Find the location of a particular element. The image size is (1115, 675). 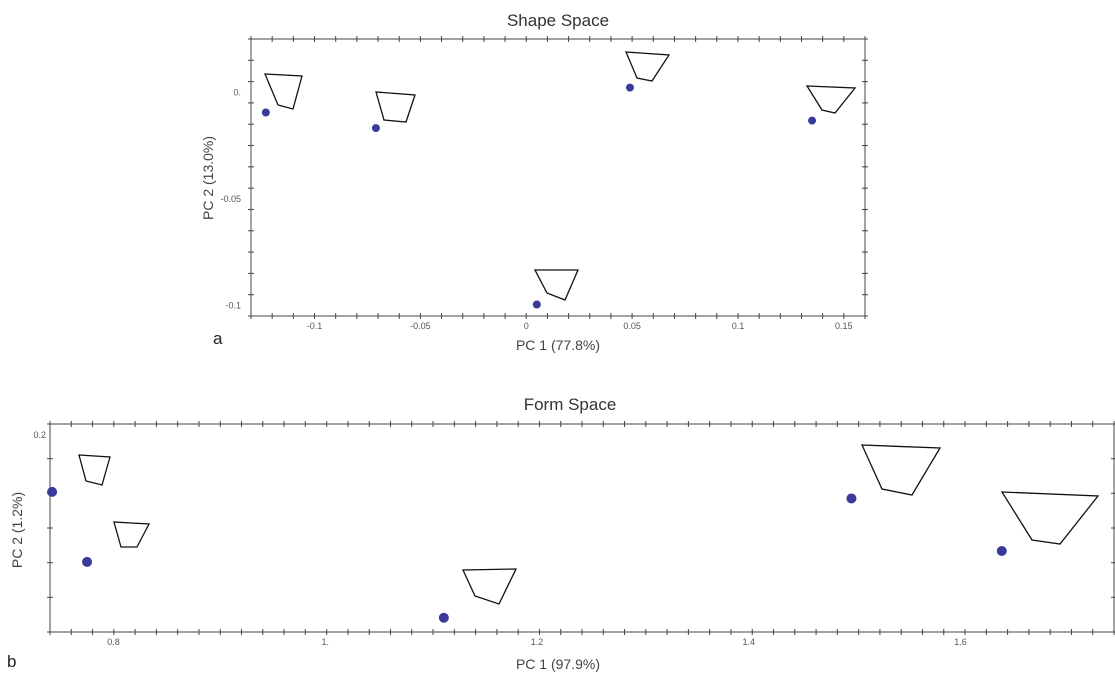

y-tick-labels: 0.2 is located at coordinates (39, 435).